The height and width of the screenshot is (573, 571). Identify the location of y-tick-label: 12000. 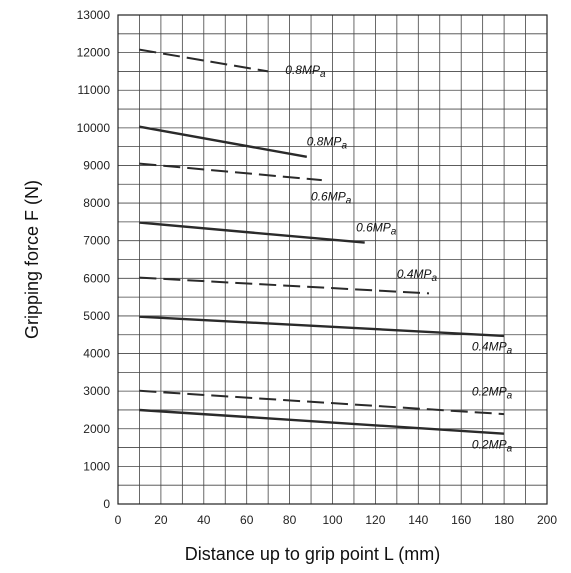
(94, 53).